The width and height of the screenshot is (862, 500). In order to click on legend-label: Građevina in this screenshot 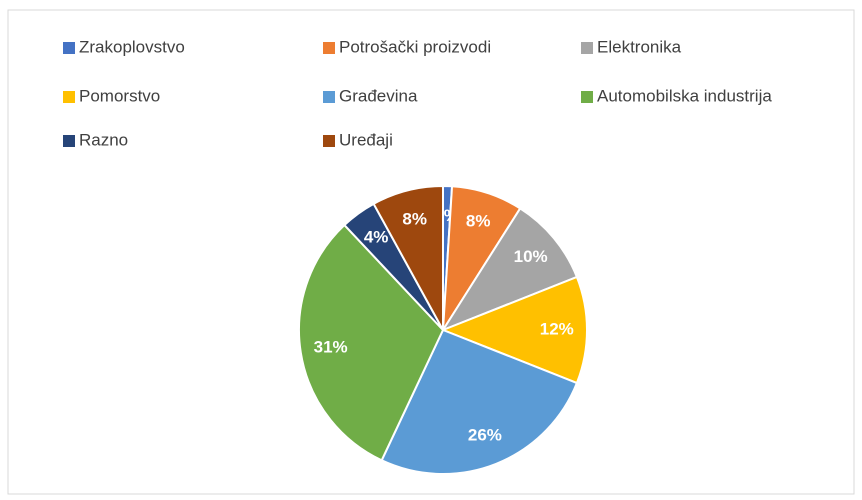, I will do `click(378, 95)`.